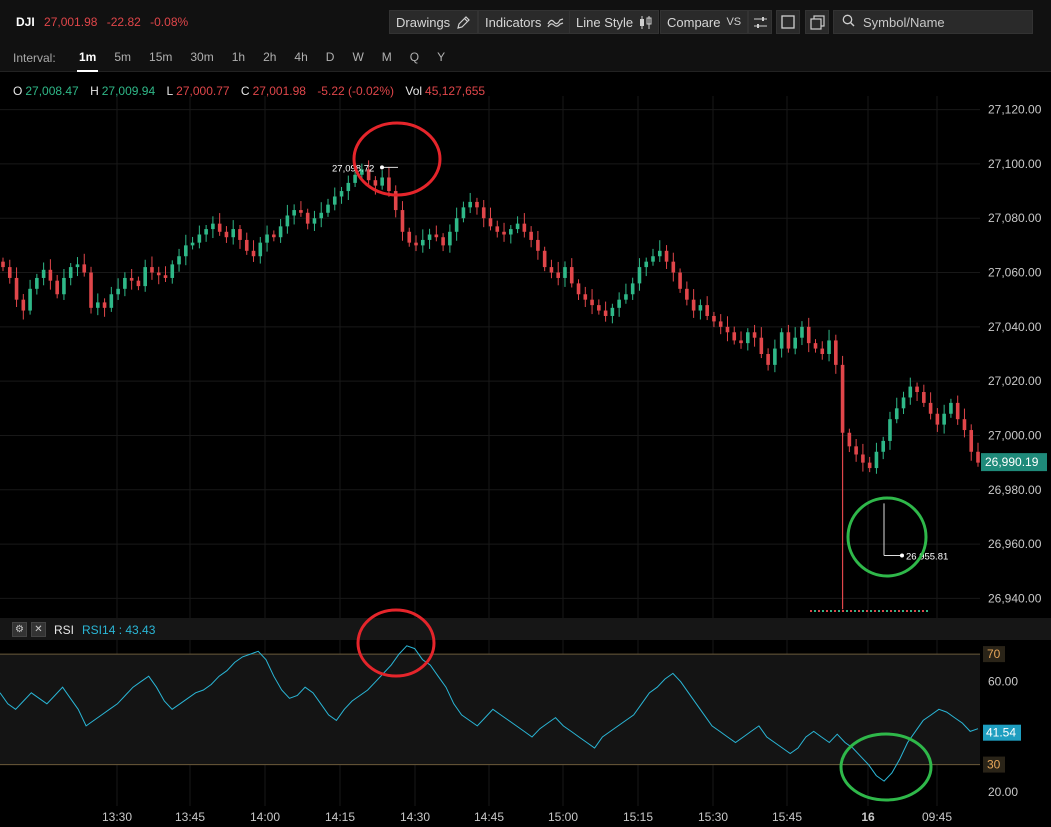  Describe the element at coordinates (937, 817) in the screenshot. I see `time-tick-label: 09:45` at that location.